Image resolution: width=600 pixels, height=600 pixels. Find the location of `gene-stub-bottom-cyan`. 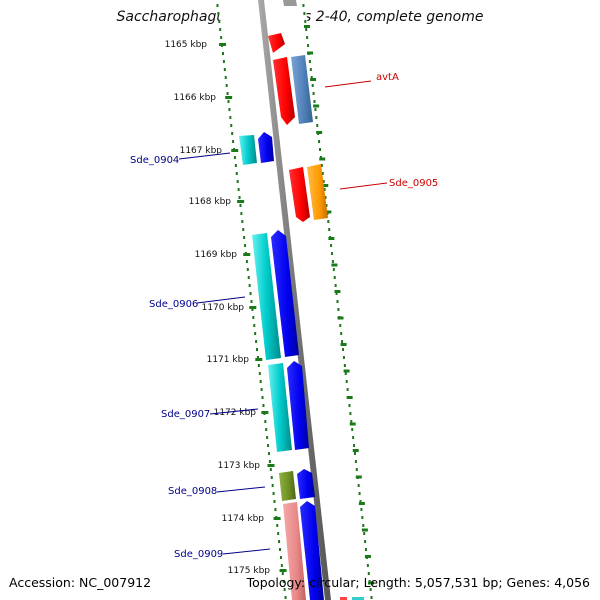

gene-stub-bottom-cyan is located at coordinates (358, 598).